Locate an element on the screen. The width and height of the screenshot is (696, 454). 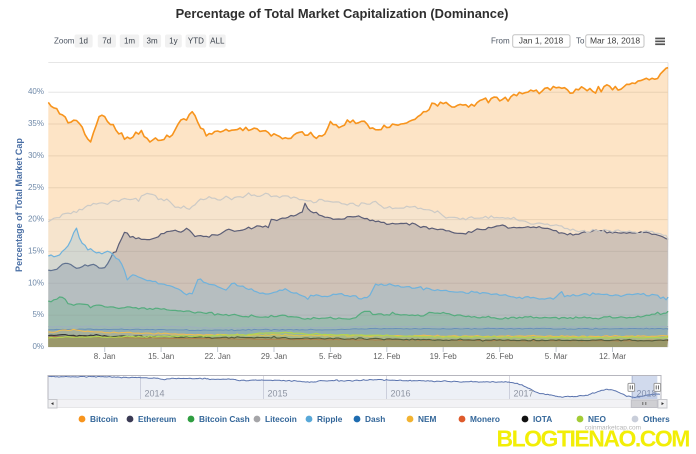
svg-text: 22. Jan is located at coordinates (217, 356).